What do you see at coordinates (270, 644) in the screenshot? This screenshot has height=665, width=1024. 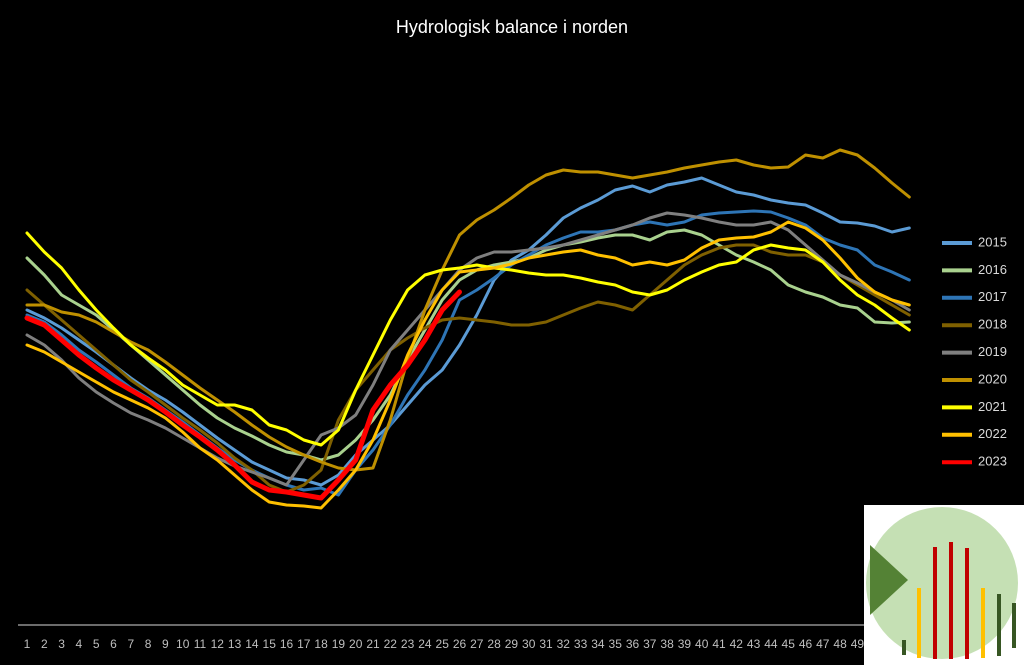 I see `x-tick-label: 15` at bounding box center [270, 644].